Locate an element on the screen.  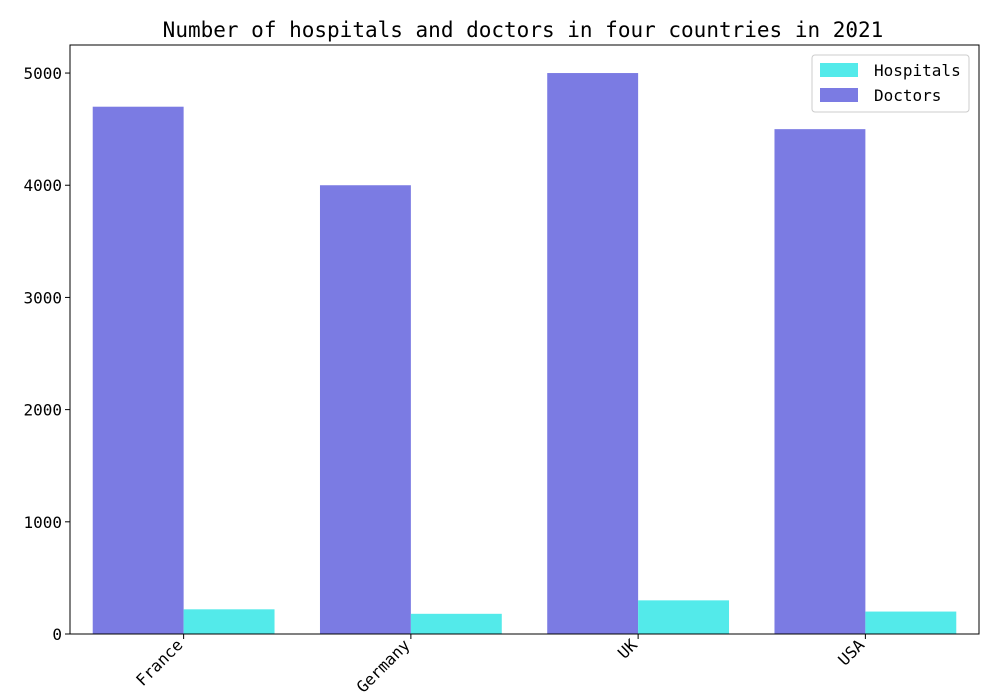
x-axis: France Germany UK USA is located at coordinates (500, 665).